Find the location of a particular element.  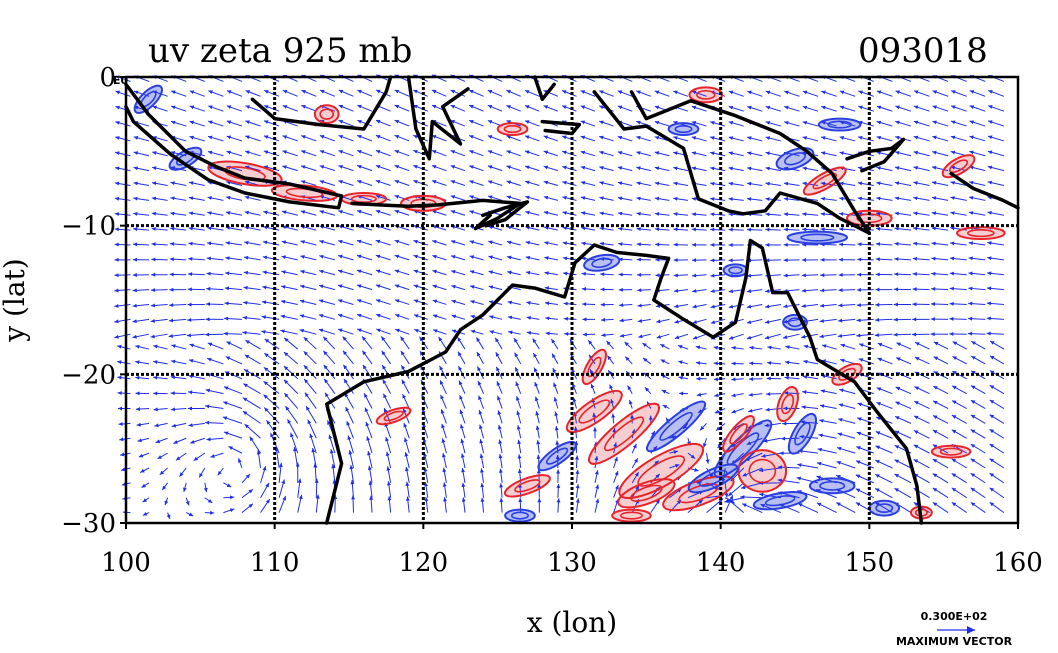

x-tick-label-130: 130 is located at coordinates (572, 563).